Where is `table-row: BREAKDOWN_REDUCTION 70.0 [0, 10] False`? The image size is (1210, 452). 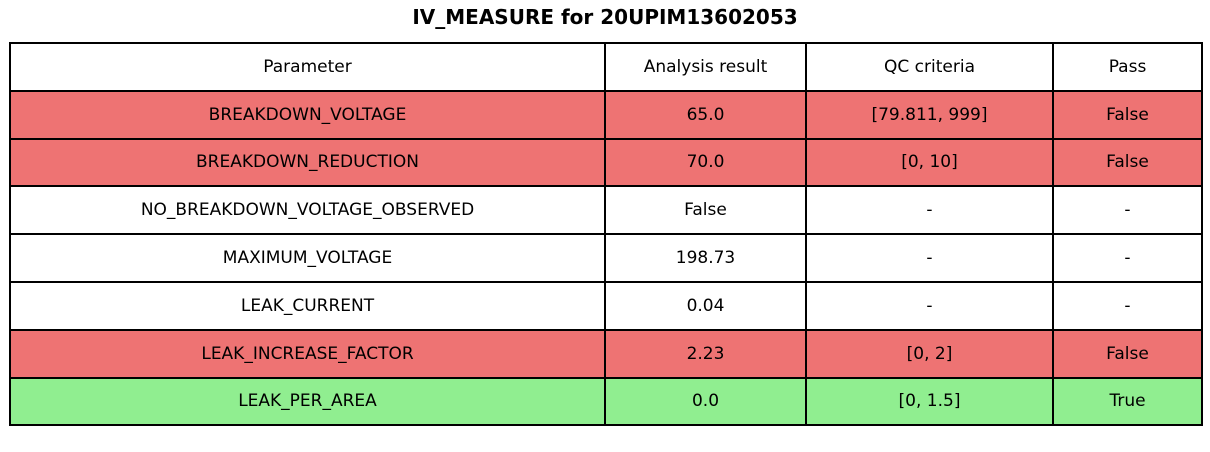
table-row: BREAKDOWN_REDUCTION 70.0 [0, 10] False is located at coordinates (606, 162).